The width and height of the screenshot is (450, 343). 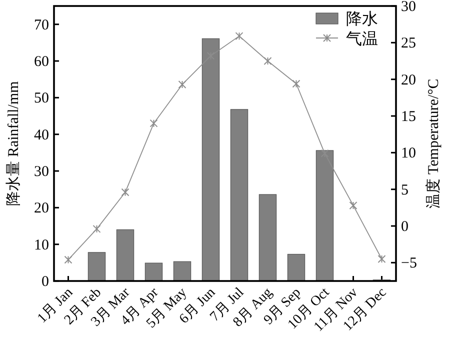 I want to click on y2-tick-label: 20, so click(x=408, y=80).